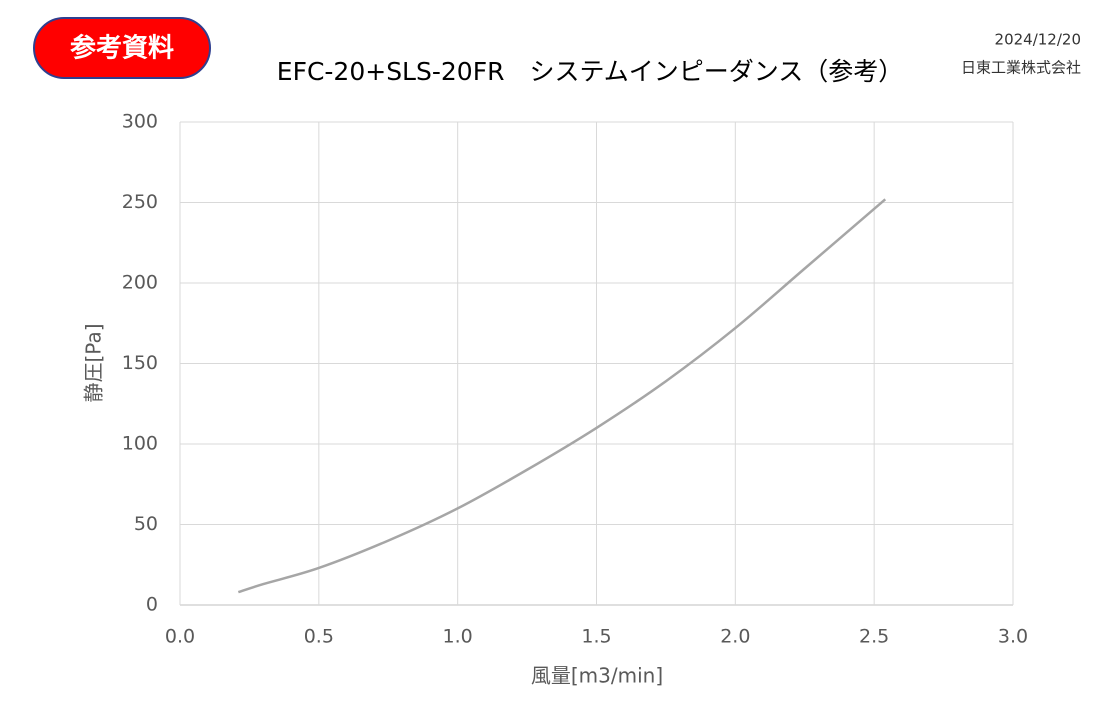 Image resolution: width=1118 pixels, height=723 pixels. I want to click on x-tick-label: 0.0, so click(180, 637).